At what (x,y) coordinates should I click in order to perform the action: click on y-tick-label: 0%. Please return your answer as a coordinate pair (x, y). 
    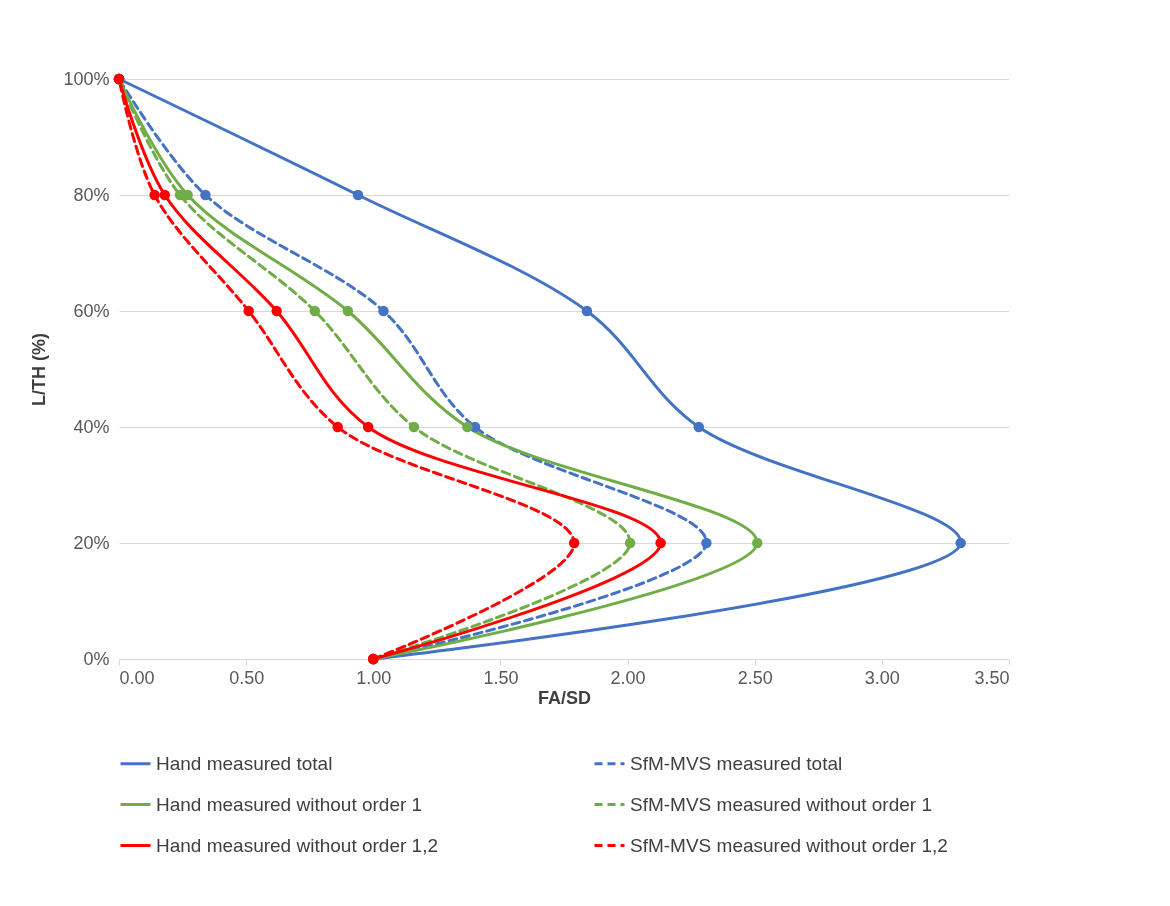
    Looking at the image, I should click on (96, 658).